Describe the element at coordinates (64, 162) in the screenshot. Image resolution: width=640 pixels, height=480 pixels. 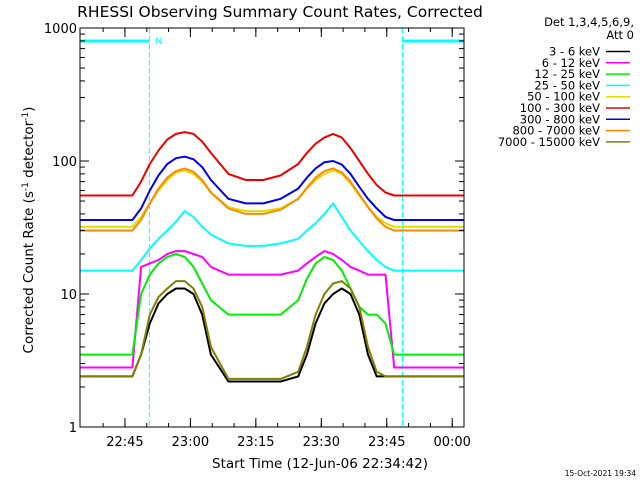
I see `y-tick-label: 100` at that location.